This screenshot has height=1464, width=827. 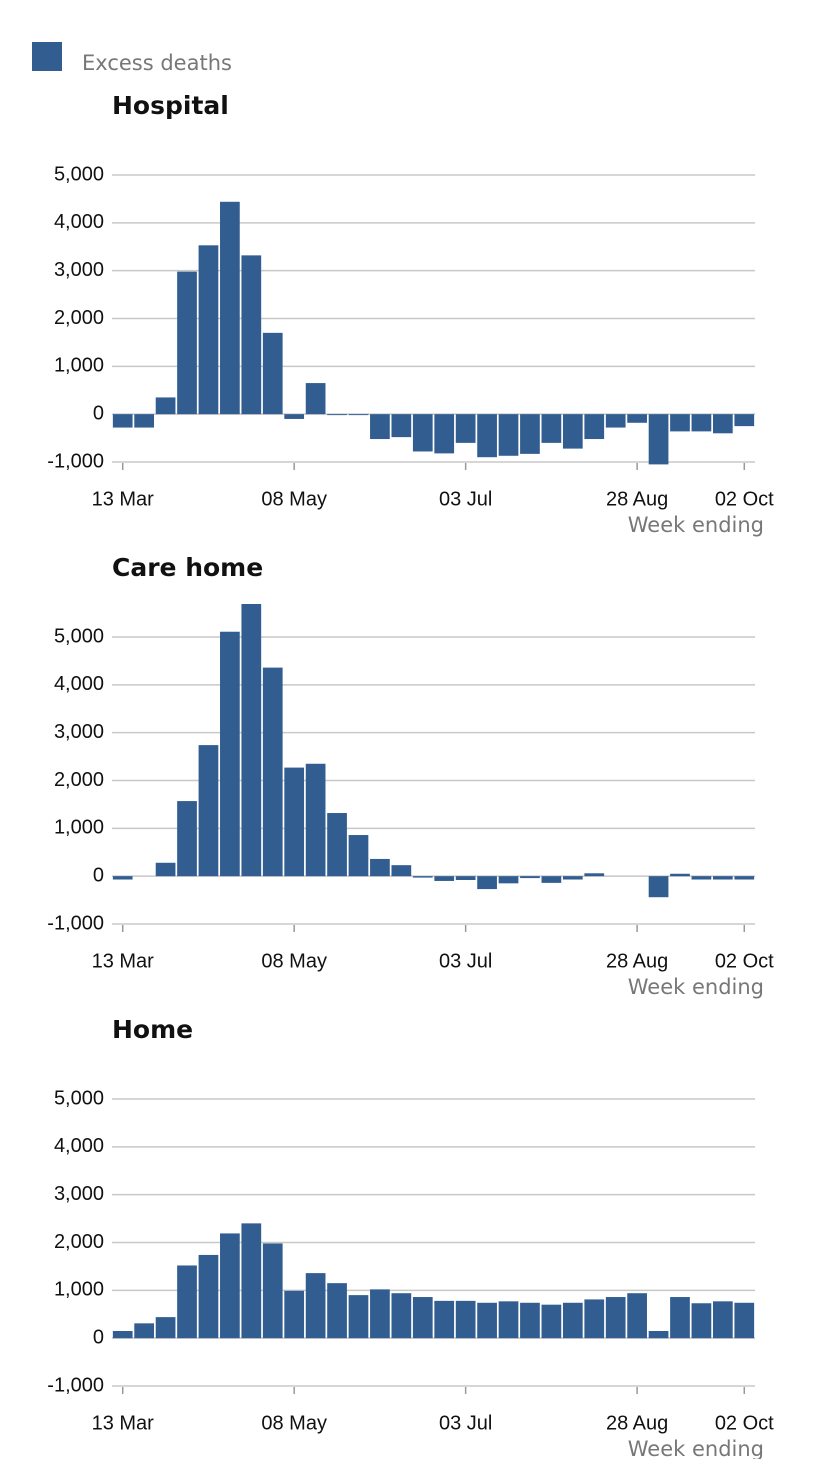 What do you see at coordinates (79, 828) in the screenshot?
I see `y-tick-label: 1,000` at bounding box center [79, 828].